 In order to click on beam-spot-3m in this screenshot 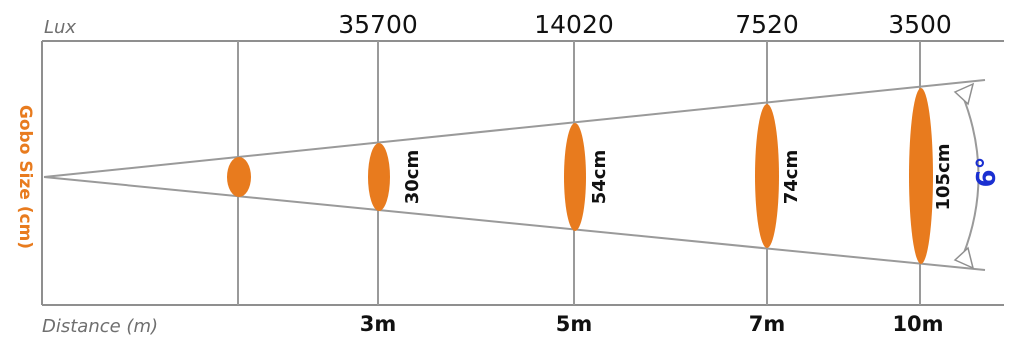, I will do `click(379, 177)`.